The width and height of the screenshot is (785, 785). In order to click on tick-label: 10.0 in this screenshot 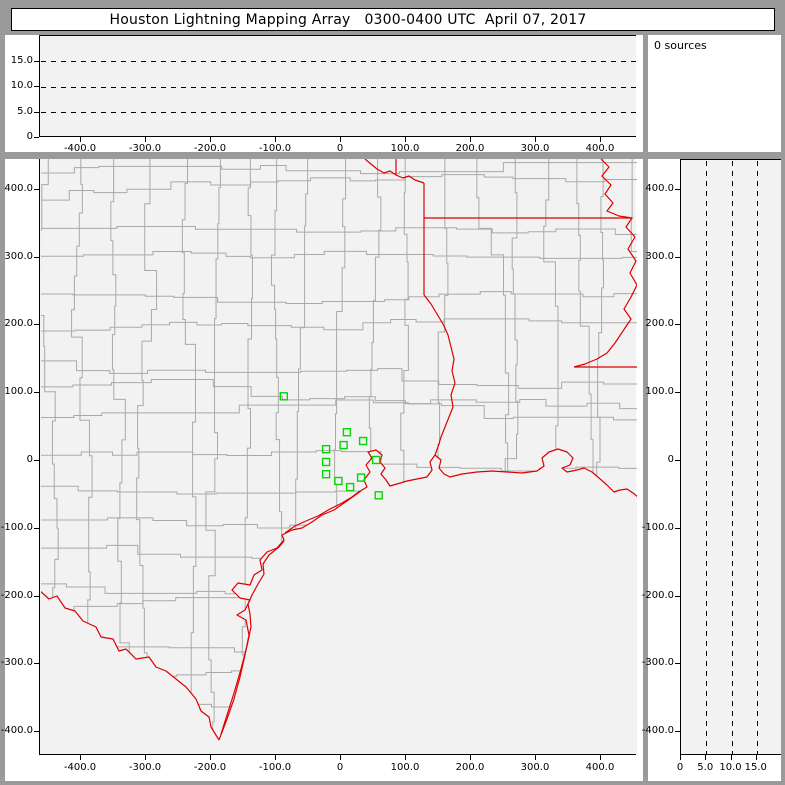, I will do `click(730, 767)`.